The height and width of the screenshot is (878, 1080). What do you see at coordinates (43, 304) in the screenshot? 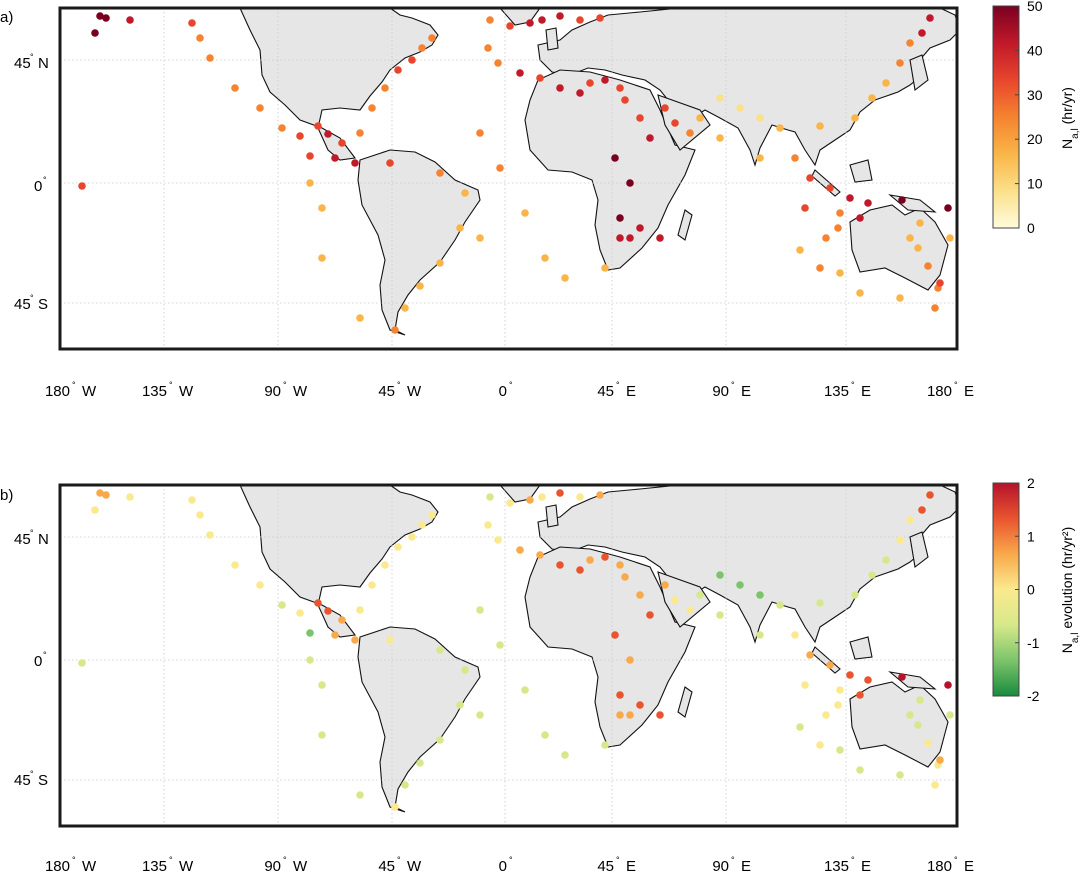
I see `svg-text: S` at bounding box center [43, 304].